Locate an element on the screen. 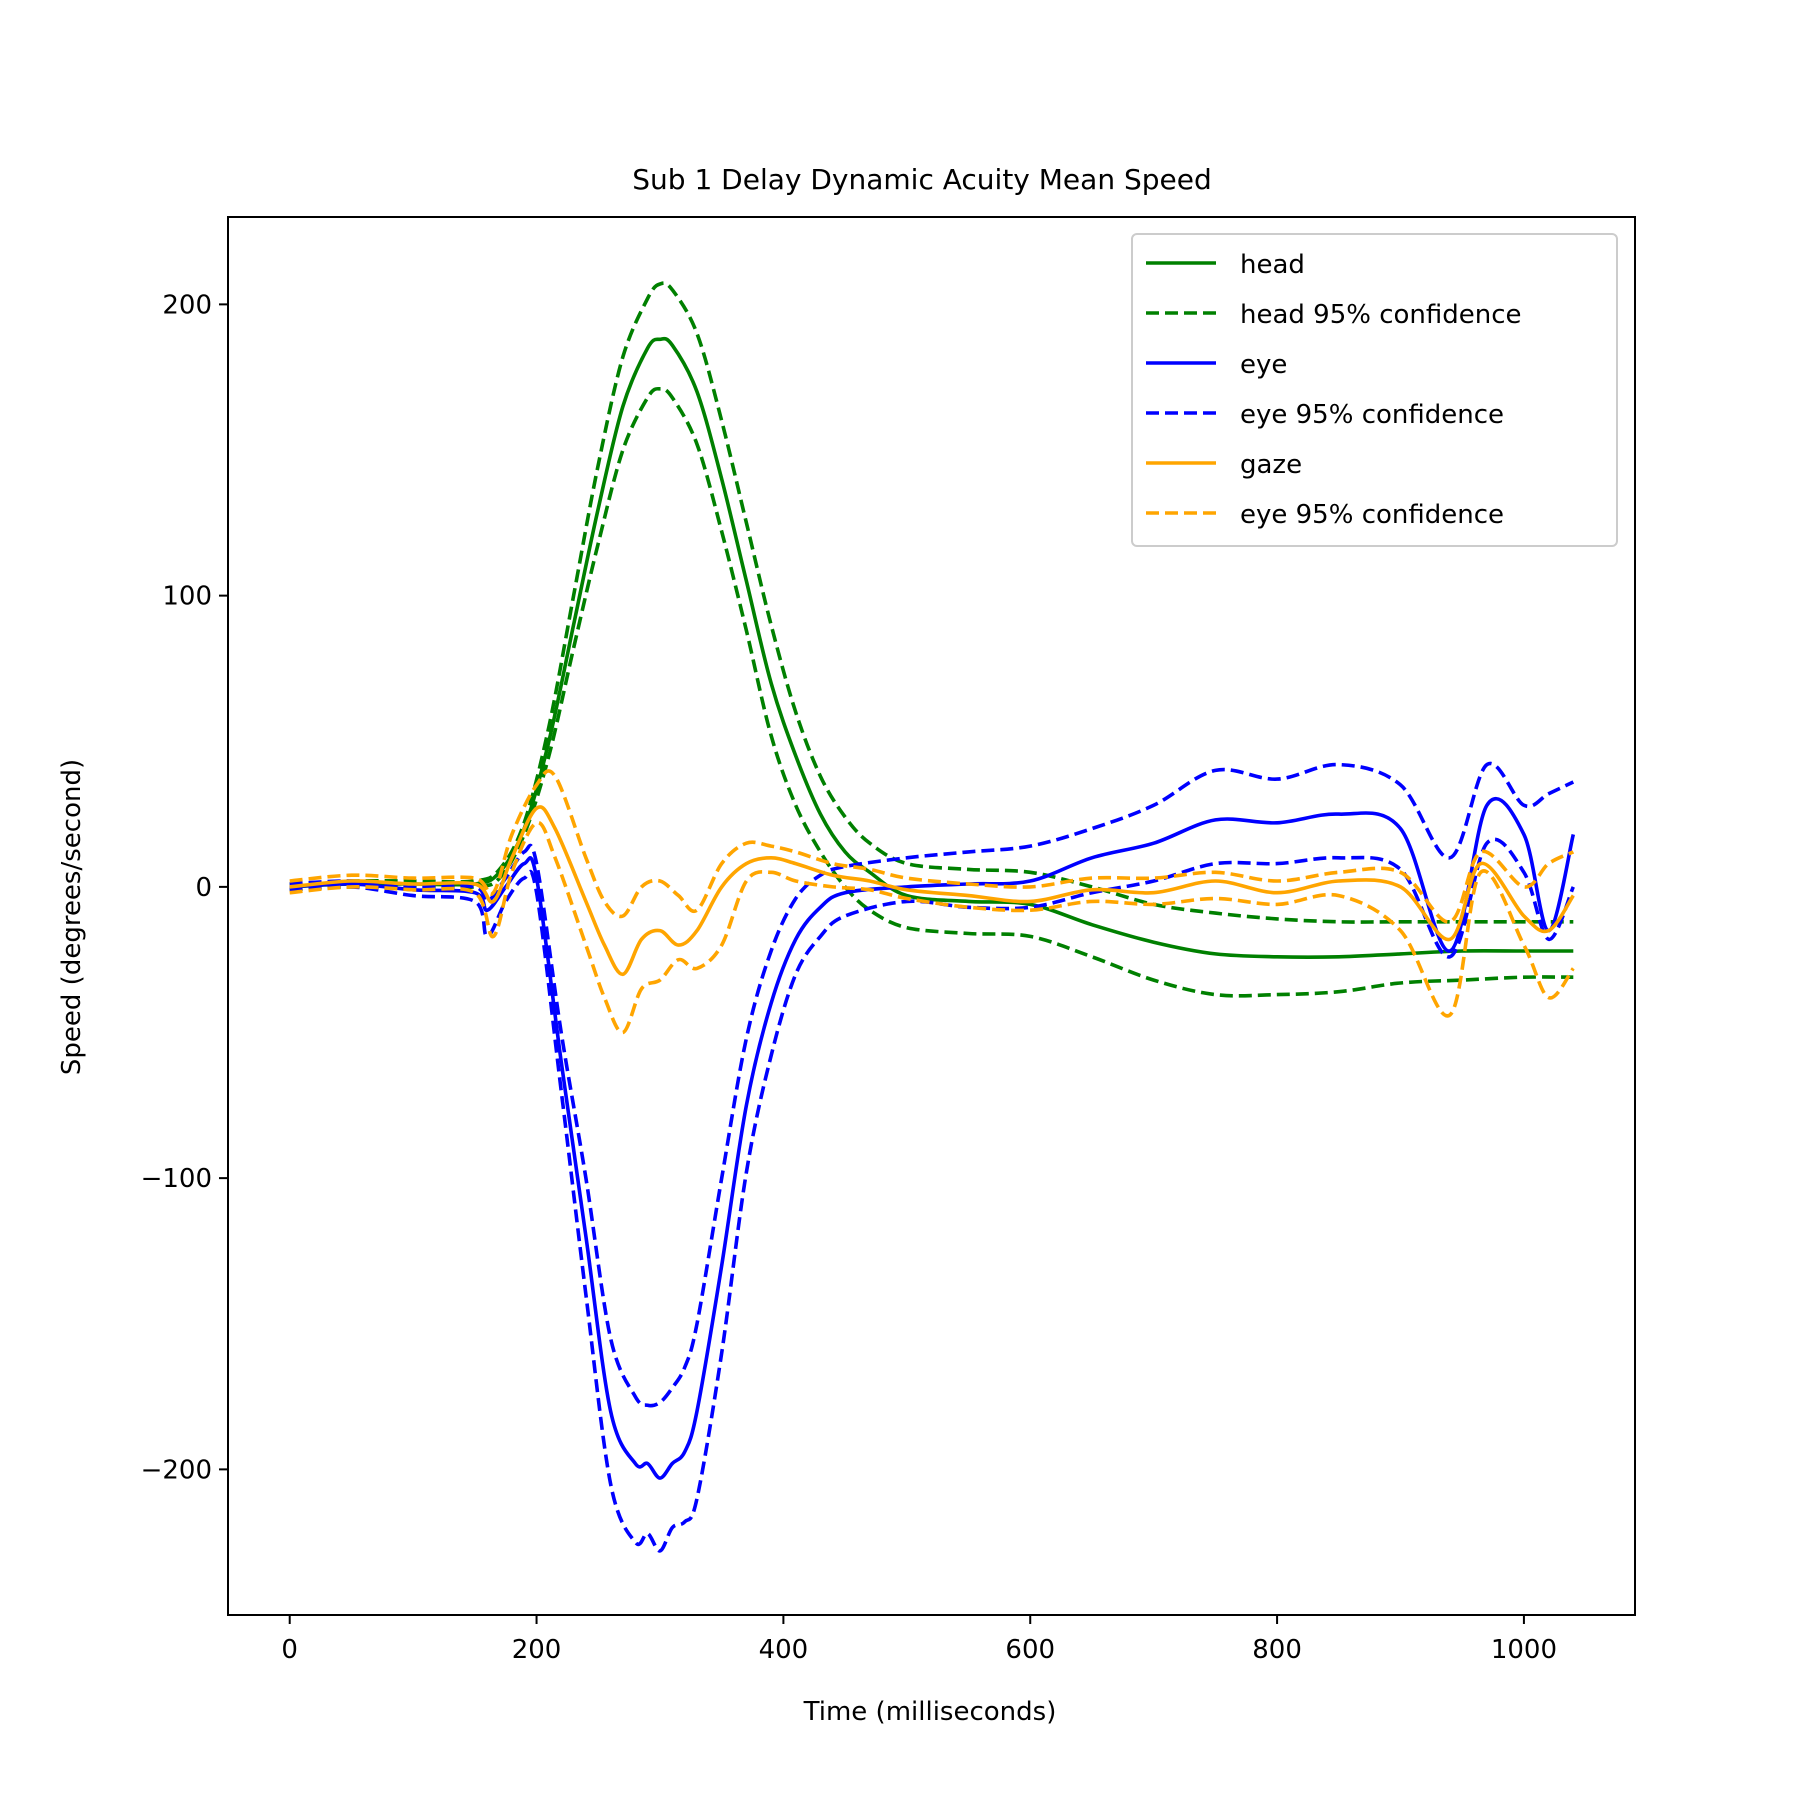  series-line-gaze-lower is located at coordinates (932, 927).